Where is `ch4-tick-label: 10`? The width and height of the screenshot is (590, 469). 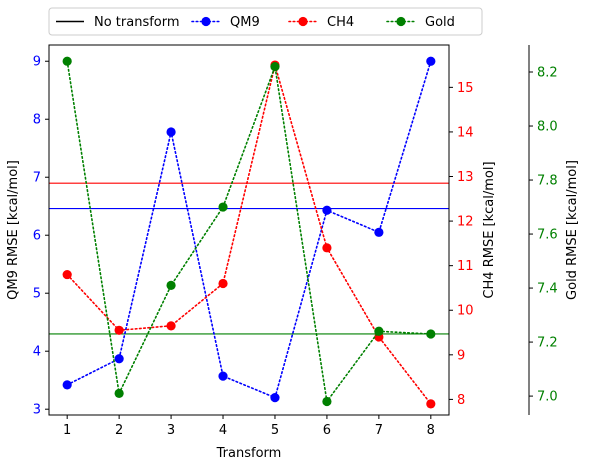
ch4-tick-label: 10 is located at coordinates (465, 311).